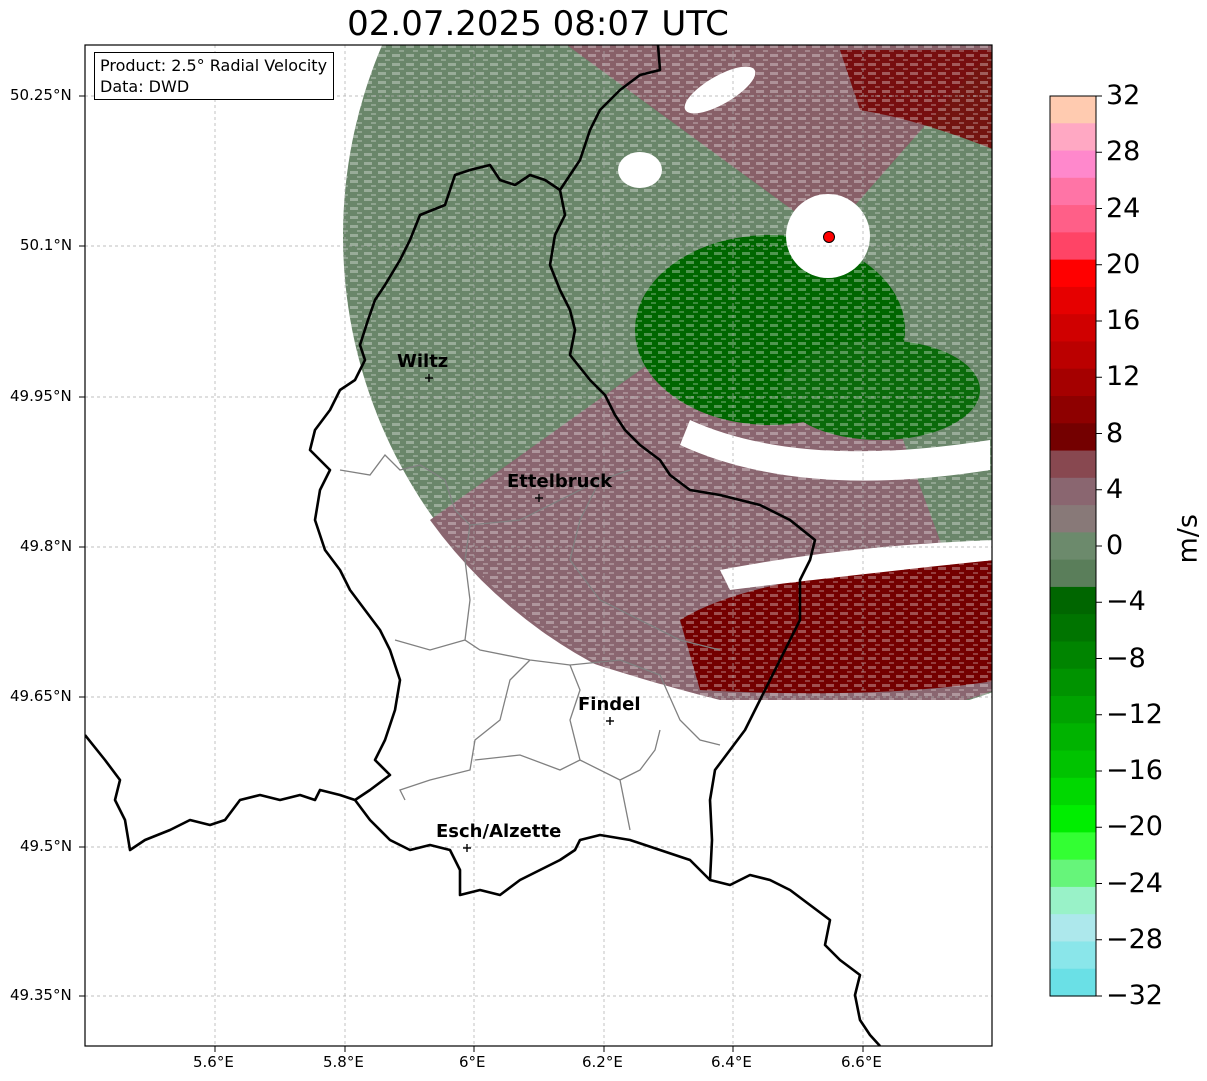  Describe the element at coordinates (214, 65) in the screenshot. I see `info-product: Product: 2.5° Radial Velocity` at that location.